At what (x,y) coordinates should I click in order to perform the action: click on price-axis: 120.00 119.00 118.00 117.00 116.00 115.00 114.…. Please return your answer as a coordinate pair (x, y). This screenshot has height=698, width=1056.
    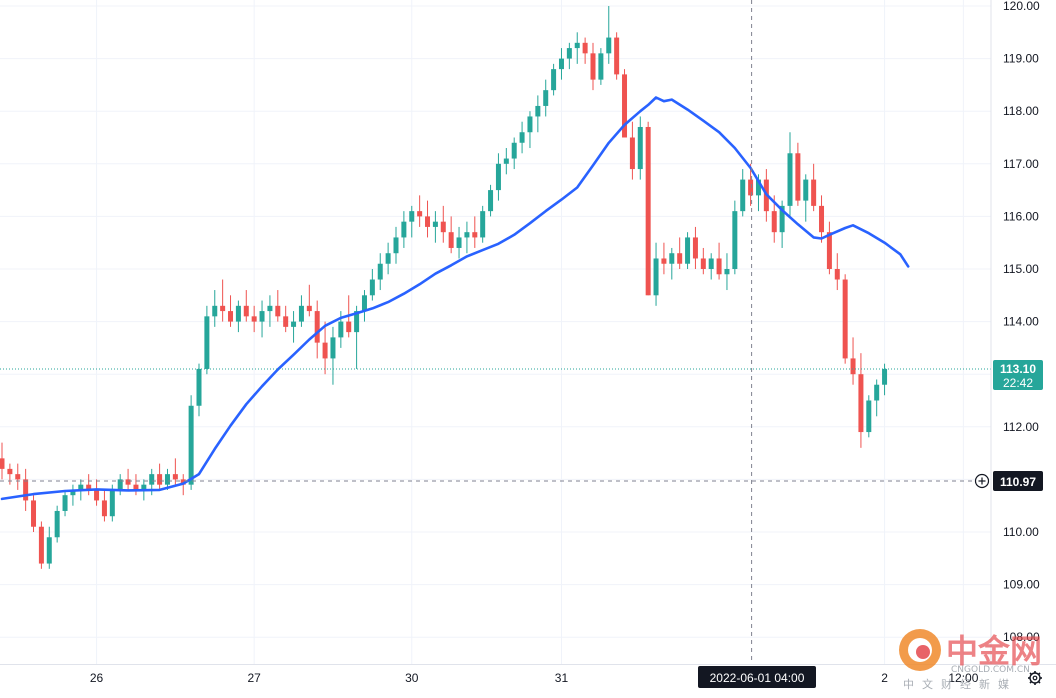
    Looking at the image, I should click on (1021, 322).